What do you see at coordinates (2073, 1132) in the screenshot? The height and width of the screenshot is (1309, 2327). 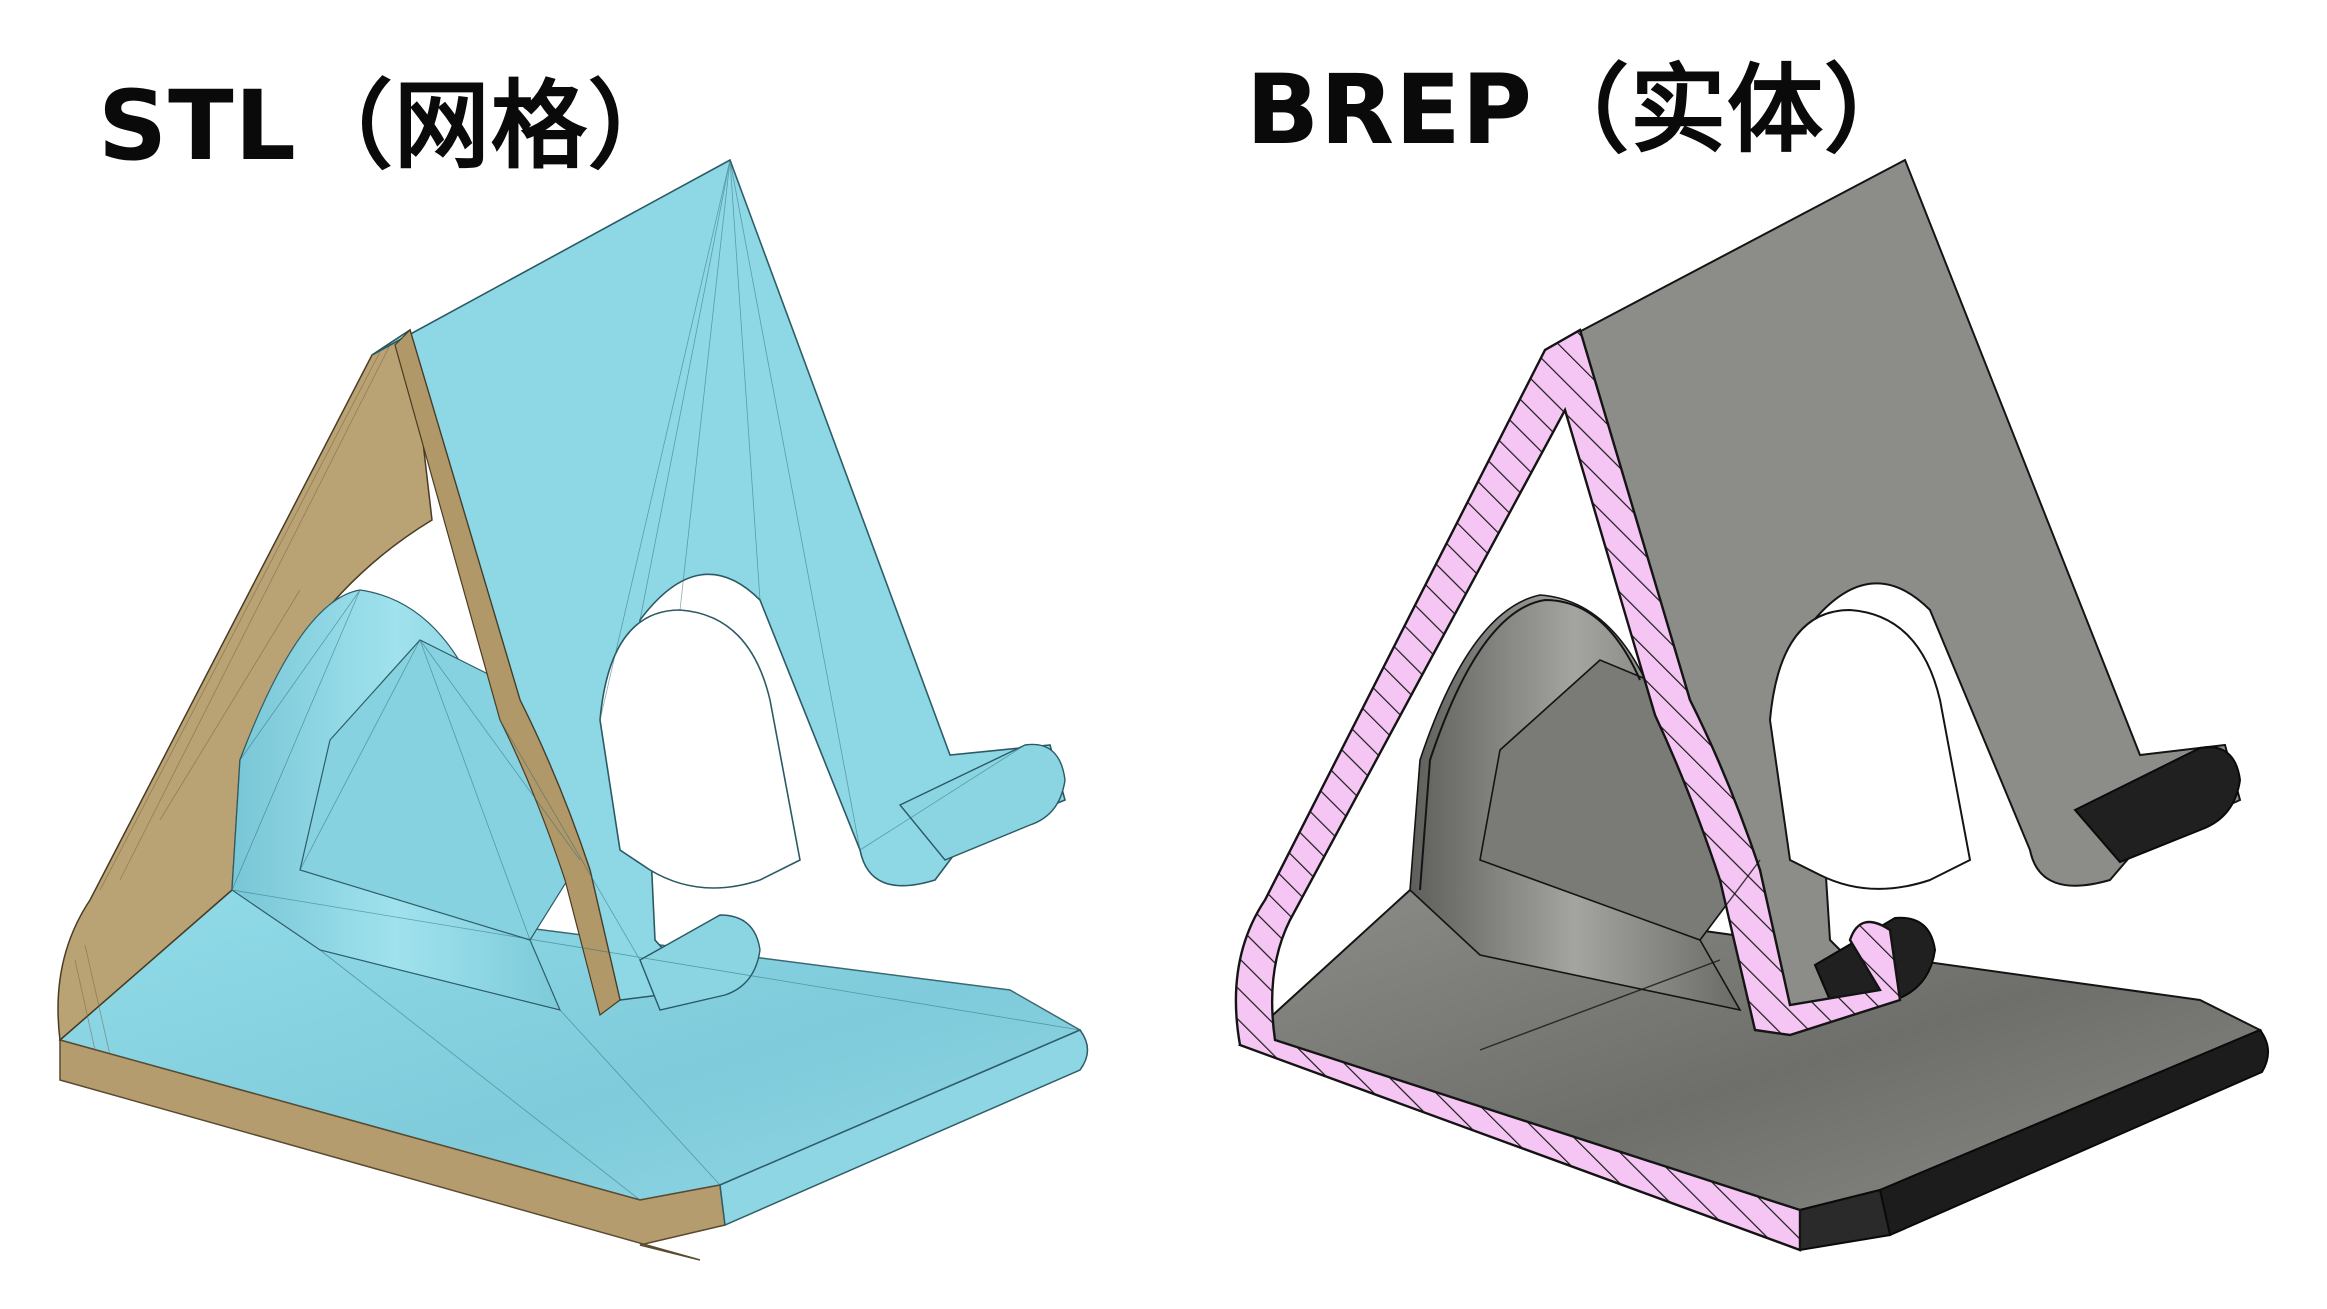 I see `solid-base-right-edge` at bounding box center [2073, 1132].